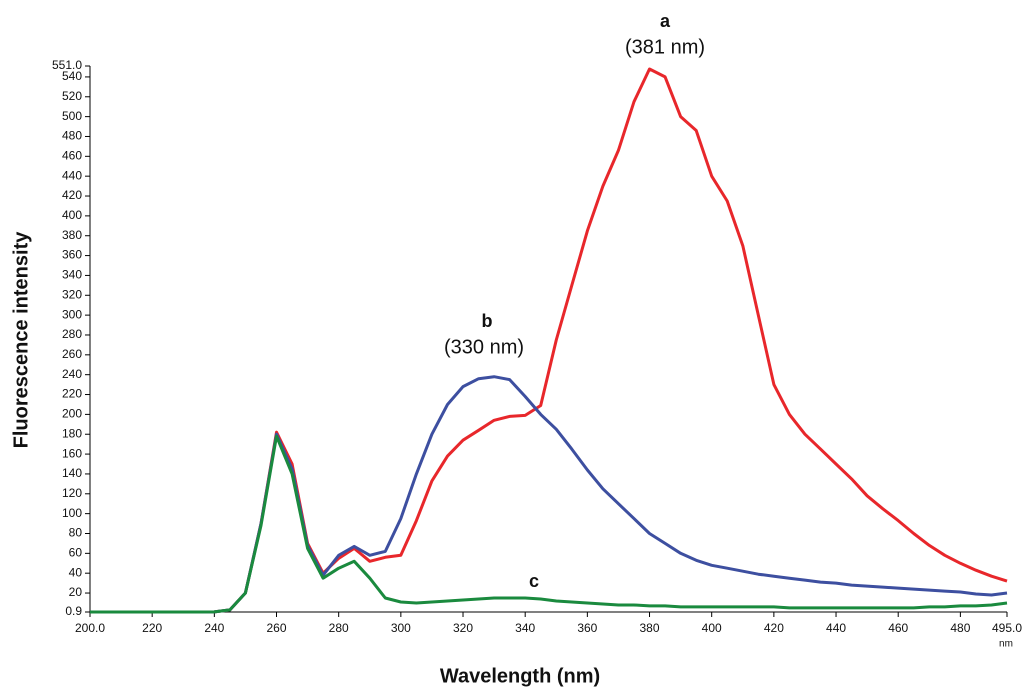  Describe the element at coordinates (587, 628) in the screenshot. I see `x-tick-label: 360` at that location.